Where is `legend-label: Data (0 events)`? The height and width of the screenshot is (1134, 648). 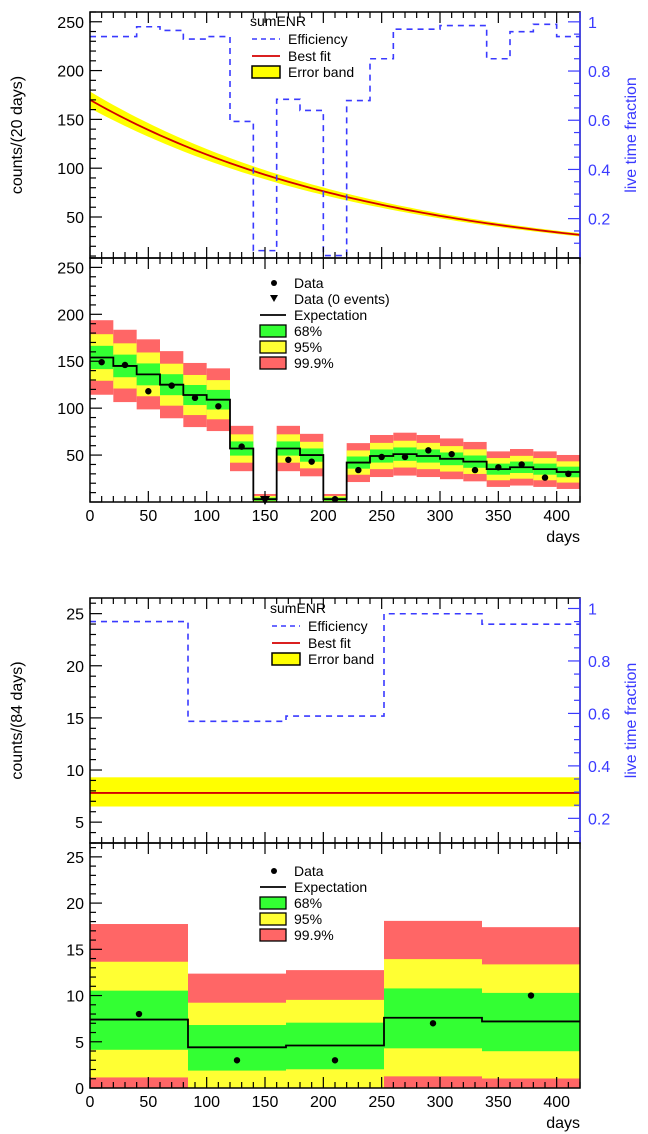 legend-label: Data (0 events) is located at coordinates (342, 299).